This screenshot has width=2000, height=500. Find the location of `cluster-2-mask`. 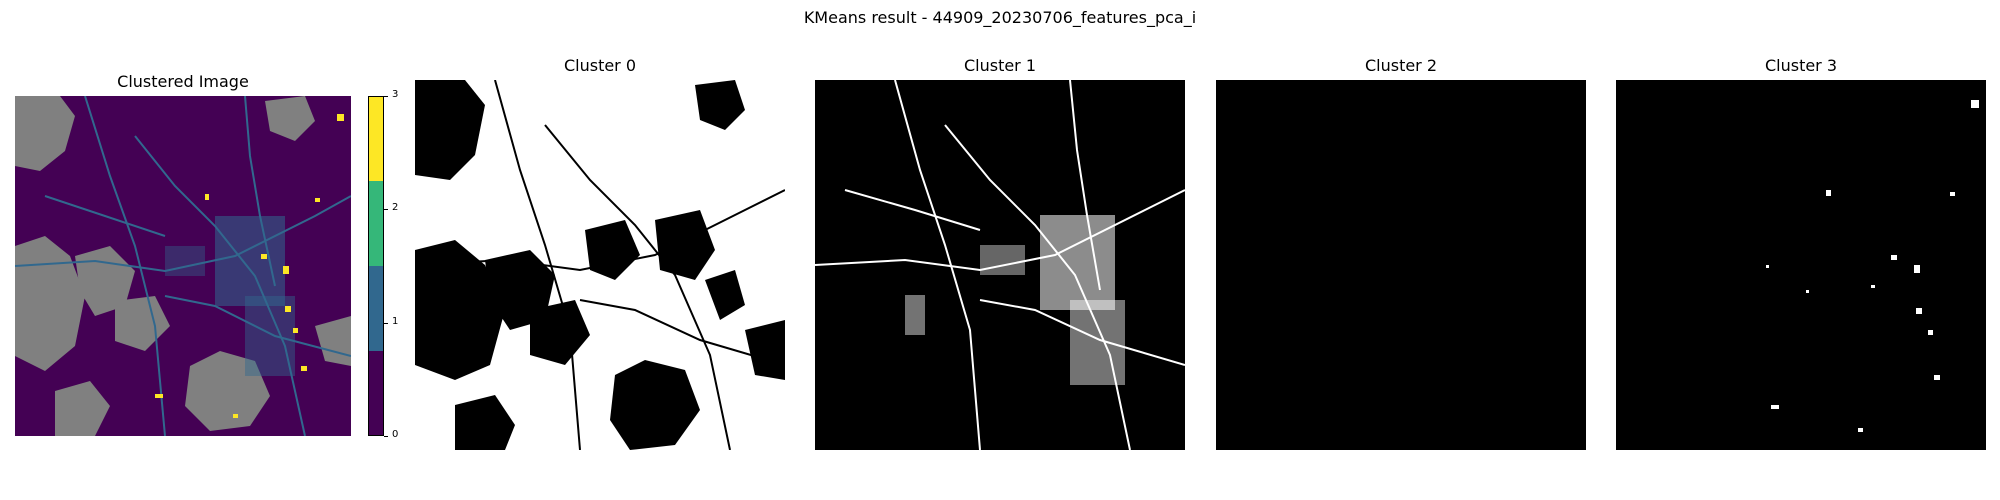

cluster-2-mask is located at coordinates (1401, 265).